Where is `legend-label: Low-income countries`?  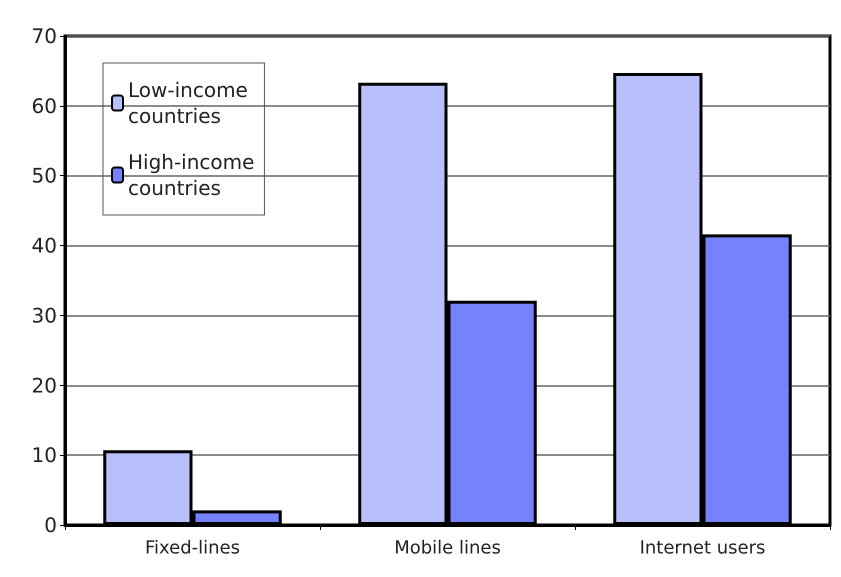 legend-label: Low-income countries is located at coordinates (188, 103).